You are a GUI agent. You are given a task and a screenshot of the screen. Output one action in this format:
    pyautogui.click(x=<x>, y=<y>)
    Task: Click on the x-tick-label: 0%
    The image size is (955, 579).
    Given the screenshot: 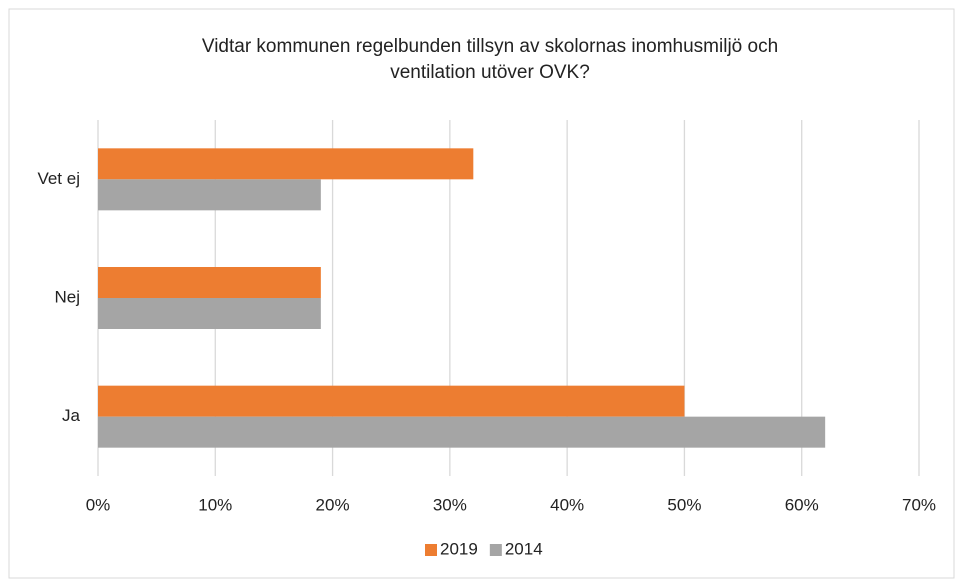 What is the action you would take?
    pyautogui.click(x=98, y=504)
    